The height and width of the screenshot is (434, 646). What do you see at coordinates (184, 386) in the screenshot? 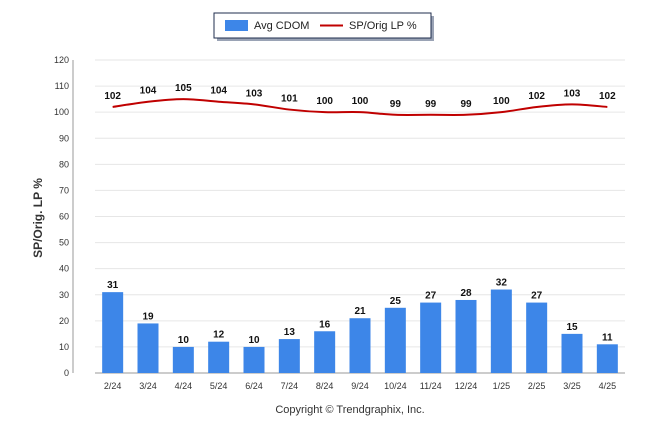
I see `x-tick-label: 4/24` at bounding box center [184, 386].